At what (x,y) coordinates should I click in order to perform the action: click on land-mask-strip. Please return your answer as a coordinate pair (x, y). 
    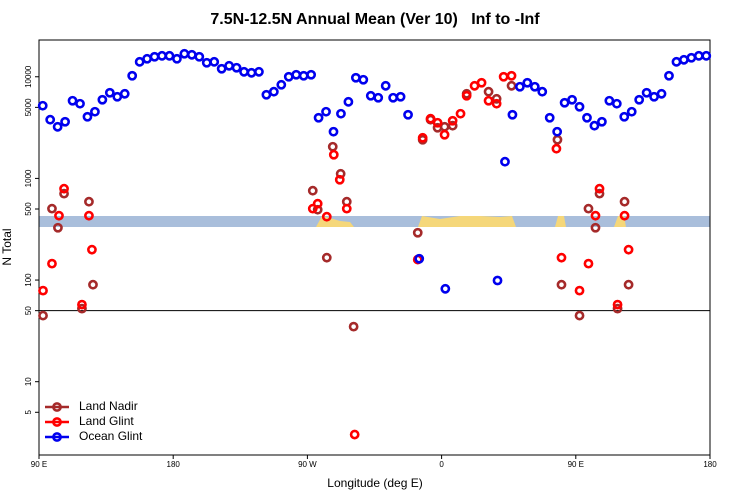
    Looking at the image, I should click on (374, 221).